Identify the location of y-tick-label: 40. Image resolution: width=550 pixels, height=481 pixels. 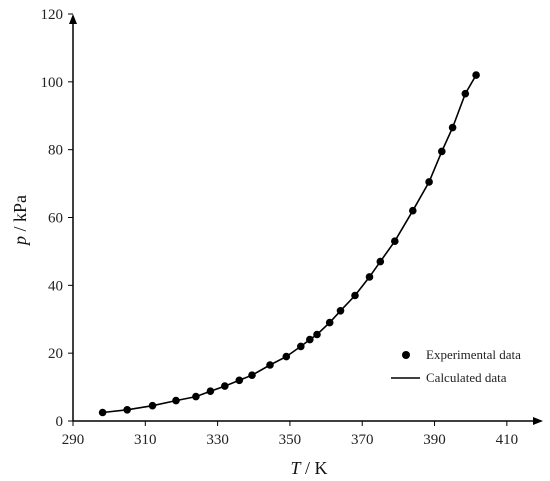
(55, 286).